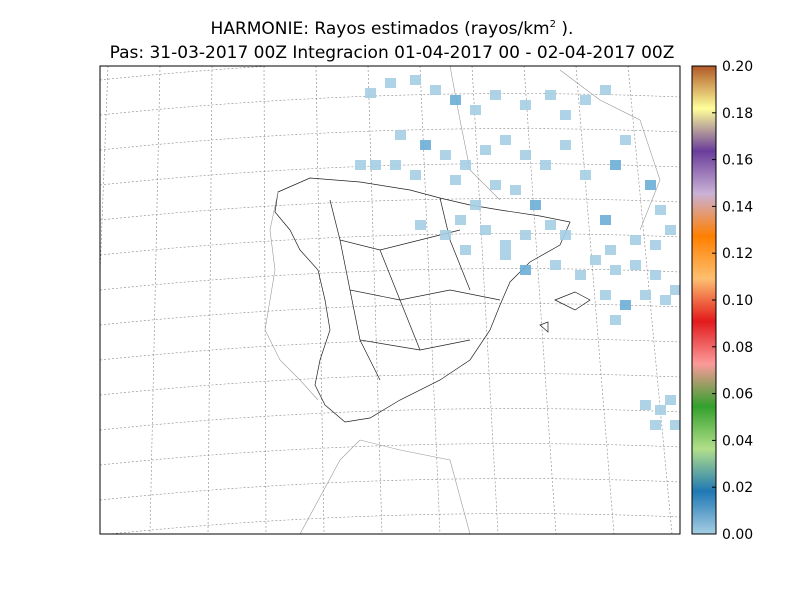 The height and width of the screenshot is (604, 800). What do you see at coordinates (460, 289) in the screenshot?
I see `region-borders` at bounding box center [460, 289].